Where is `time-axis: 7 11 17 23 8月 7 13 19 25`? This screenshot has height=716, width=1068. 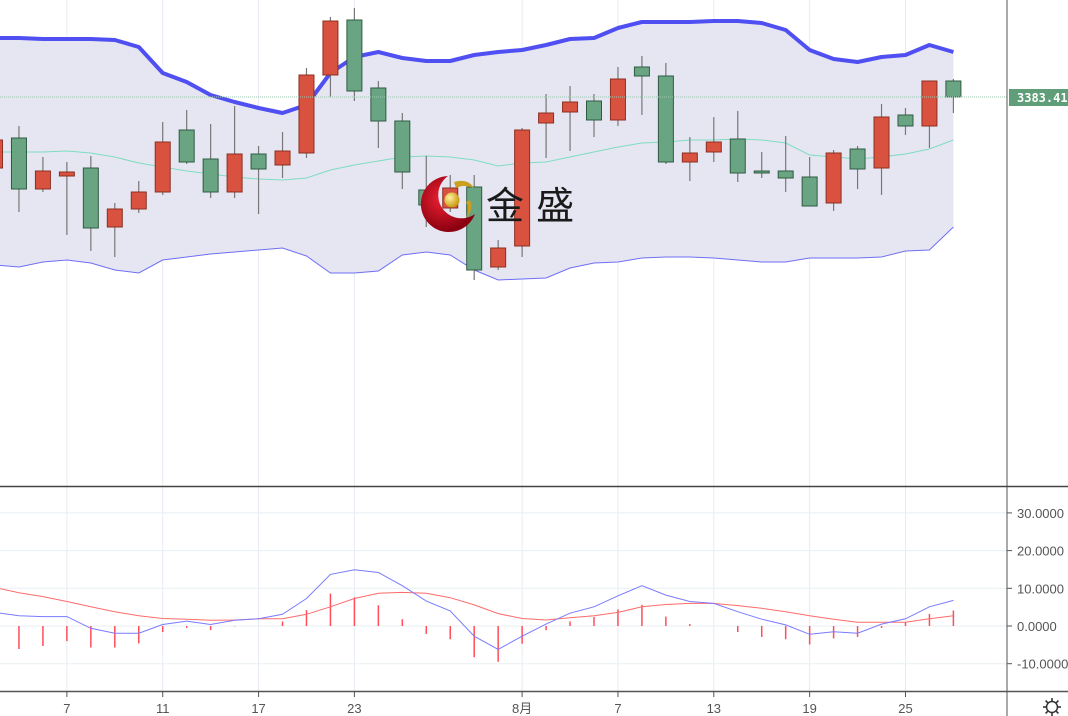 time-axis: 7 11 17 23 8月 7 13 19 25 is located at coordinates (488, 704).